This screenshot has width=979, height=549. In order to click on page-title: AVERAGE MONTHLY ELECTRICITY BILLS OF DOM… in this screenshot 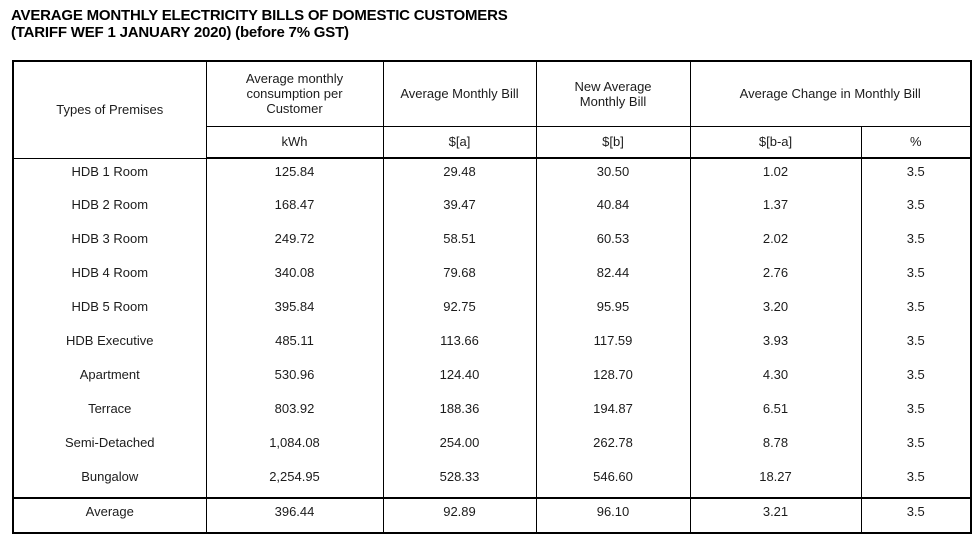, I will do `click(259, 24)`.